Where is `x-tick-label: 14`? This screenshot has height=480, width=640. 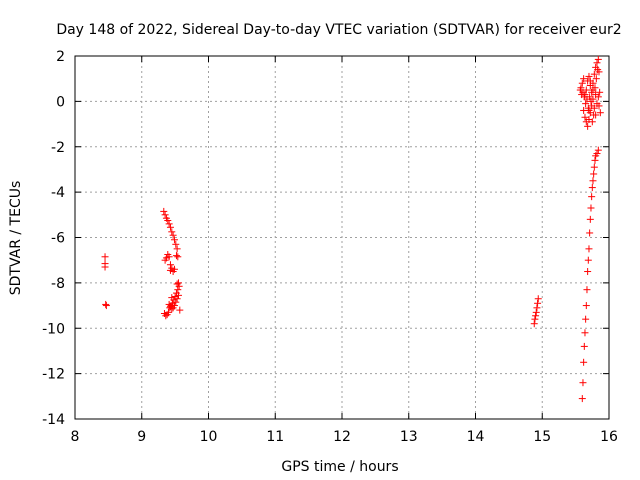 x-tick-label: 14 is located at coordinates (476, 437).